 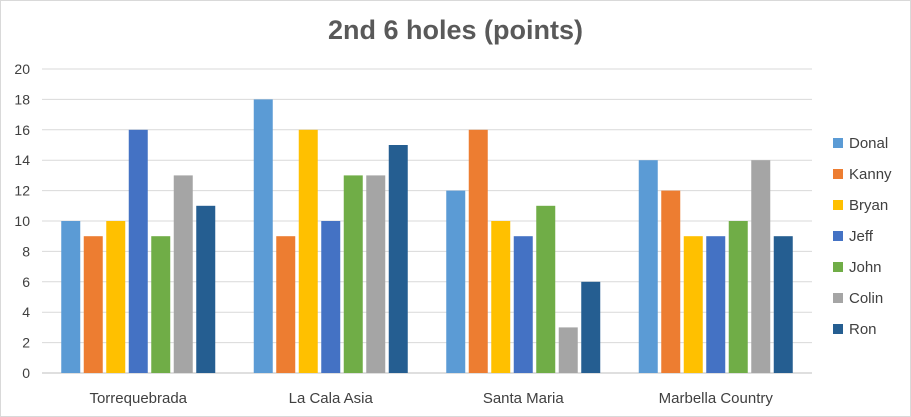 What do you see at coordinates (716, 398) in the screenshot?
I see `x-category-label: Marbella Country` at bounding box center [716, 398].